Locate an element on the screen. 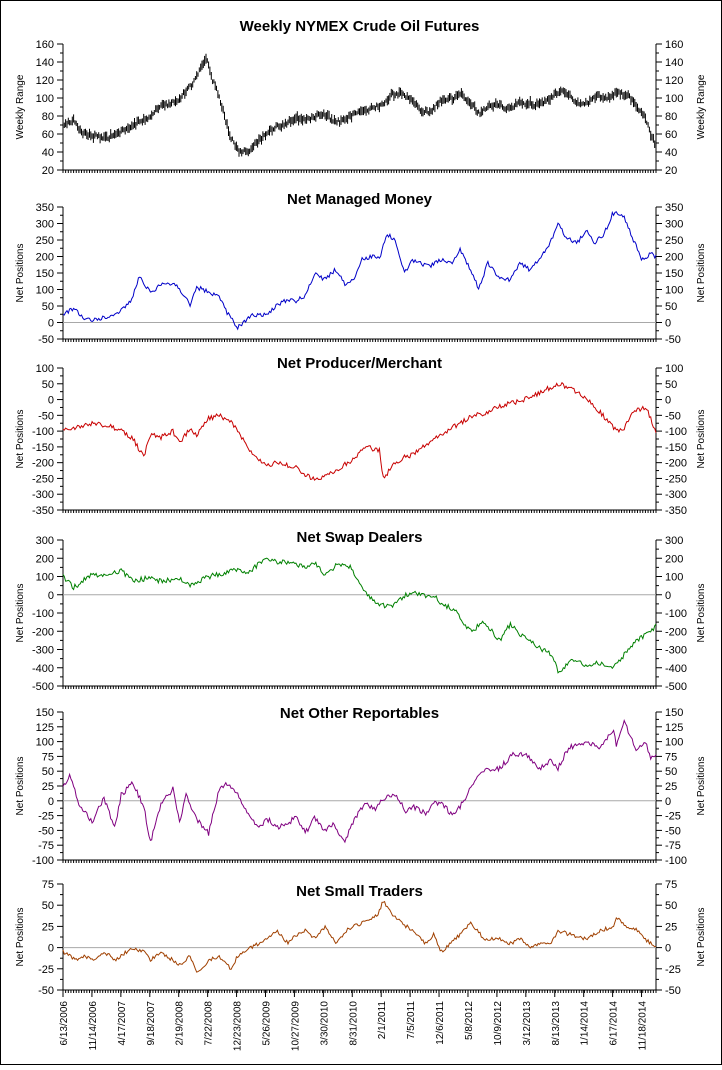 The height and width of the screenshot is (1070, 722). y-tick-label-right: 20 is located at coordinates (671, 171).